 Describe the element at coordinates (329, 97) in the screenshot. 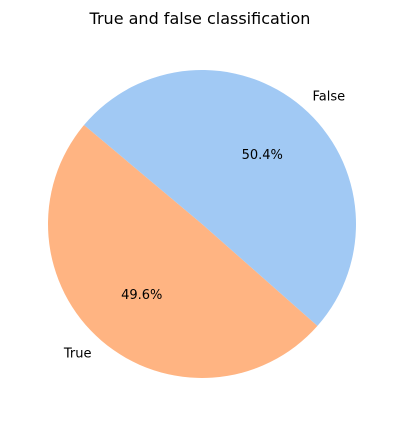

I see `slice-label-false: False` at that location.